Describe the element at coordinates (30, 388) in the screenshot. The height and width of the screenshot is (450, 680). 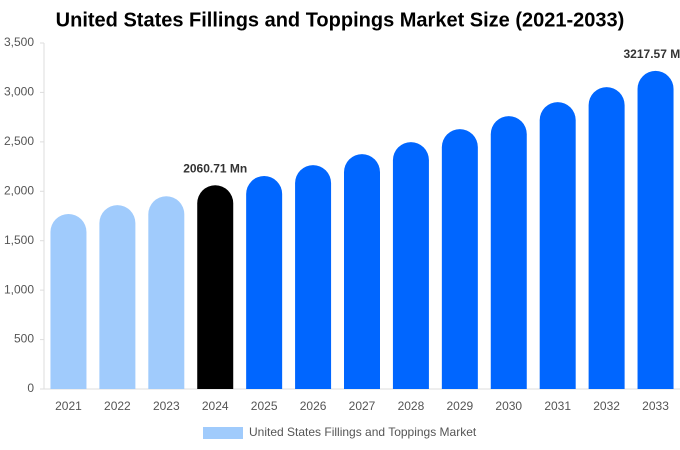
I see `y-tick-label: 0` at that location.